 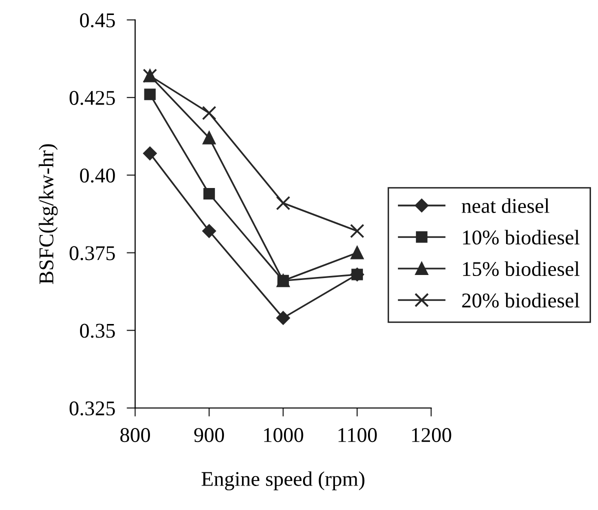 I want to click on y-axis-title: BSFC(kg/kw-hr), so click(x=48, y=214).